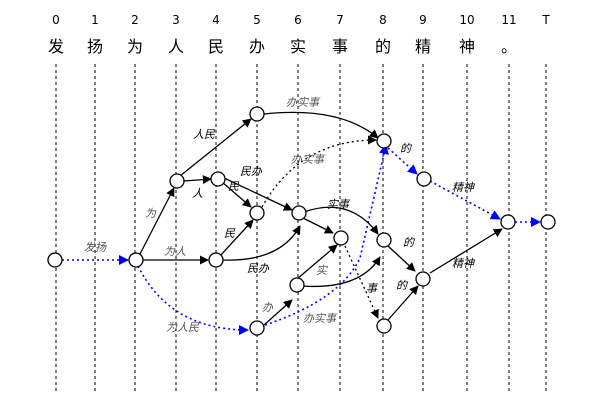 The image size is (600, 400). Describe the element at coordinates (509, 46) in the screenshot. I see `character-label: 。` at that location.